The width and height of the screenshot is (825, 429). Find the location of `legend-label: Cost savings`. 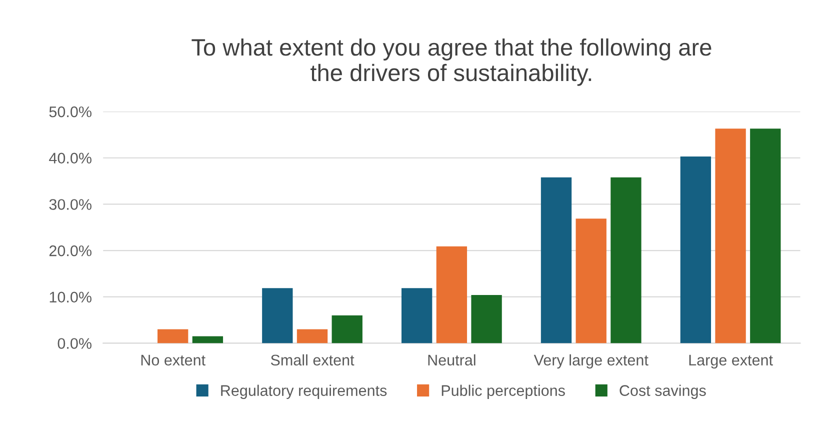

legend-label: Cost savings is located at coordinates (663, 391).